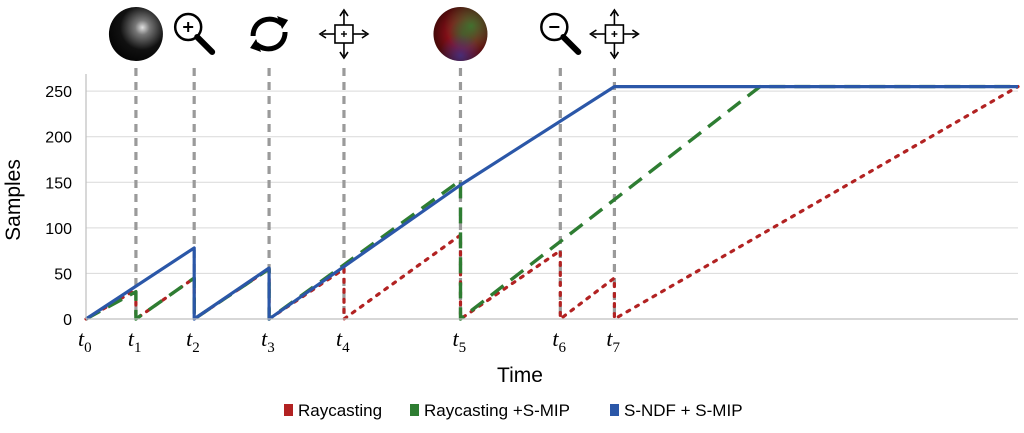  I want to click on event-label-2: t2, so click(193, 341).